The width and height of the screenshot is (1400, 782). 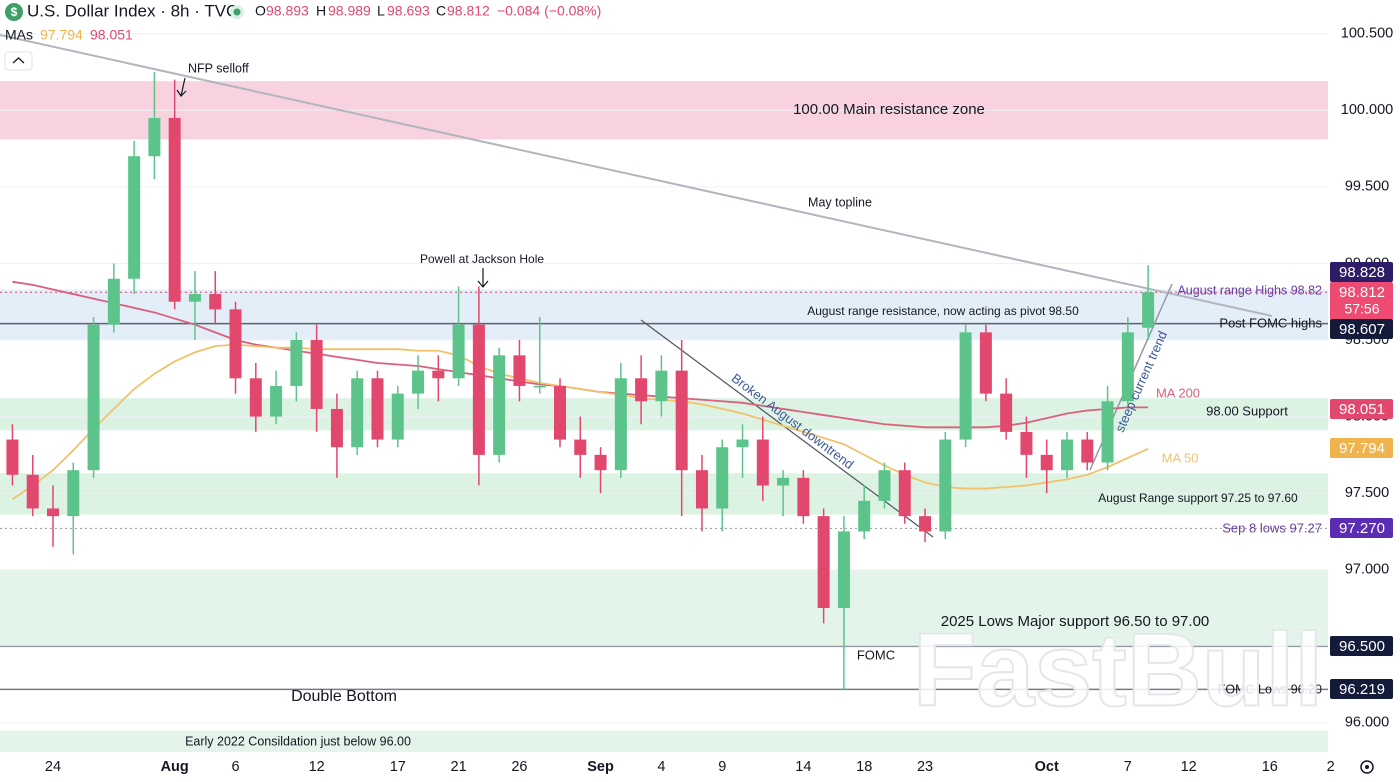 I want to click on moving-average-label: MA 50, so click(x=1180, y=457).